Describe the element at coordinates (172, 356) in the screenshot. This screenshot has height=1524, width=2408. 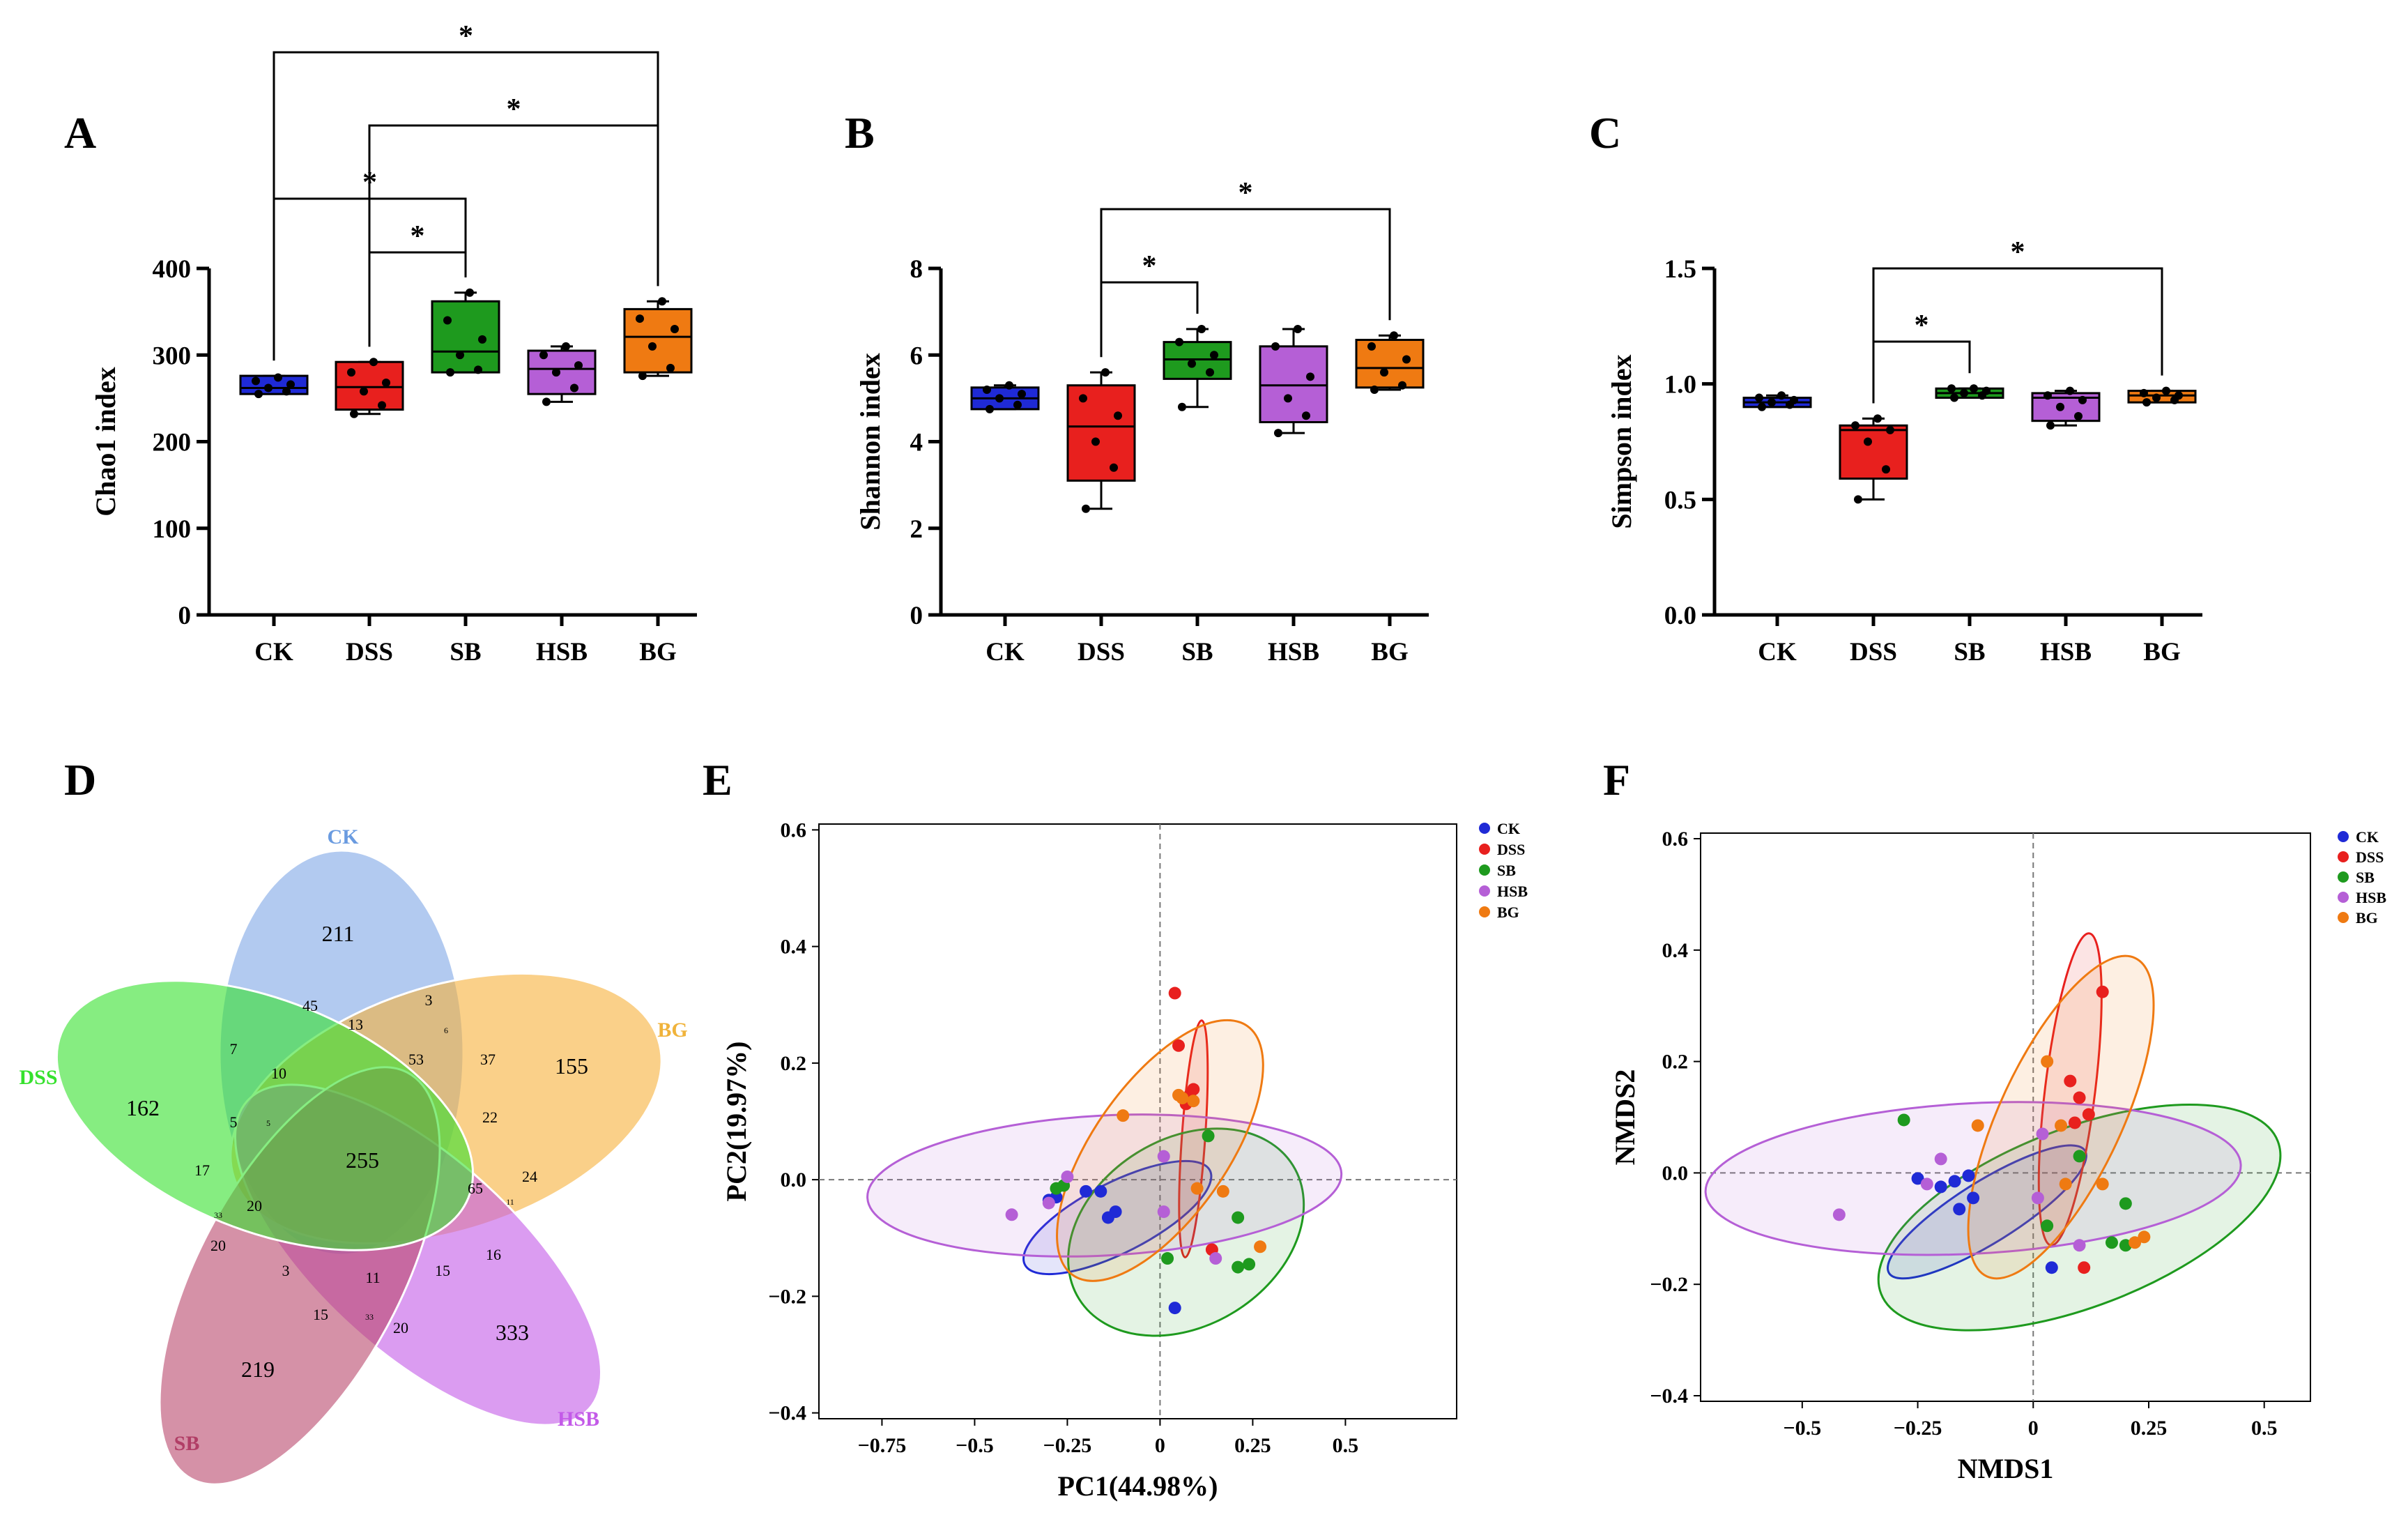
I see `y-tick-label: 300` at that location.